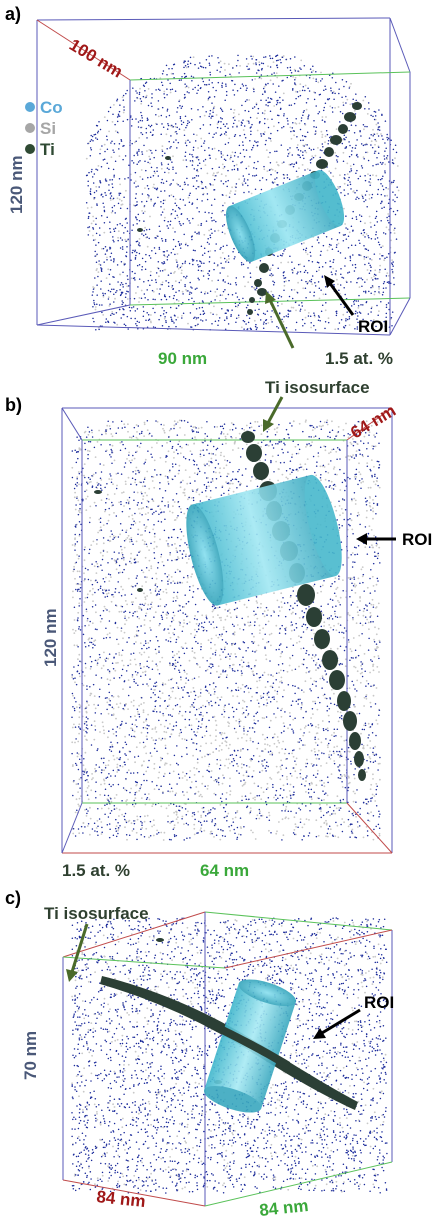 The image size is (438, 1226). I want to click on width-right-dimension-label: 84 nm, so click(283, 1208).